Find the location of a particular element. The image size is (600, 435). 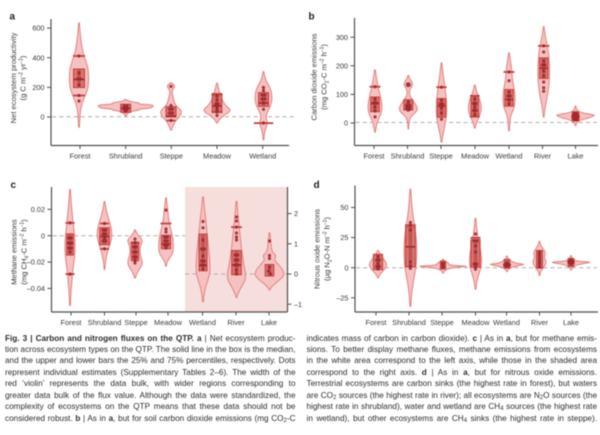

svg-text: b is located at coordinates (312, 17).